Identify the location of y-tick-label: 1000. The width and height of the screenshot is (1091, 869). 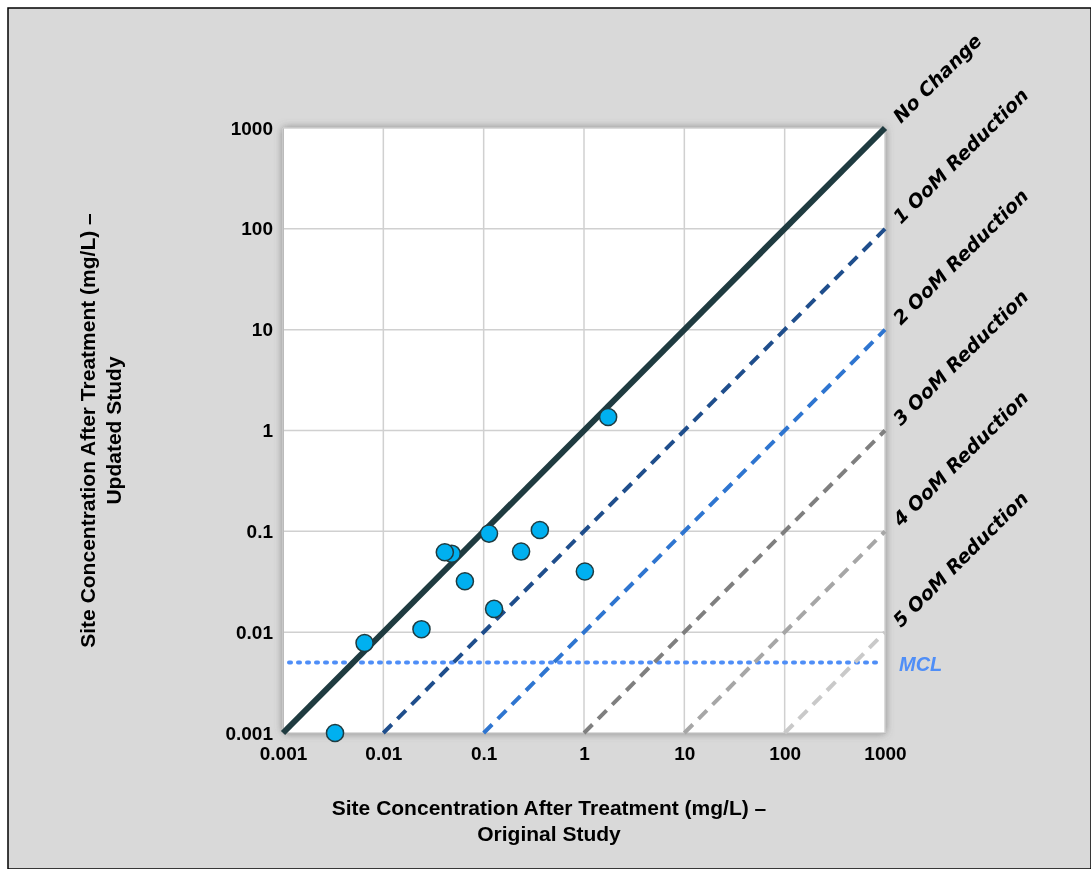
(251, 128).